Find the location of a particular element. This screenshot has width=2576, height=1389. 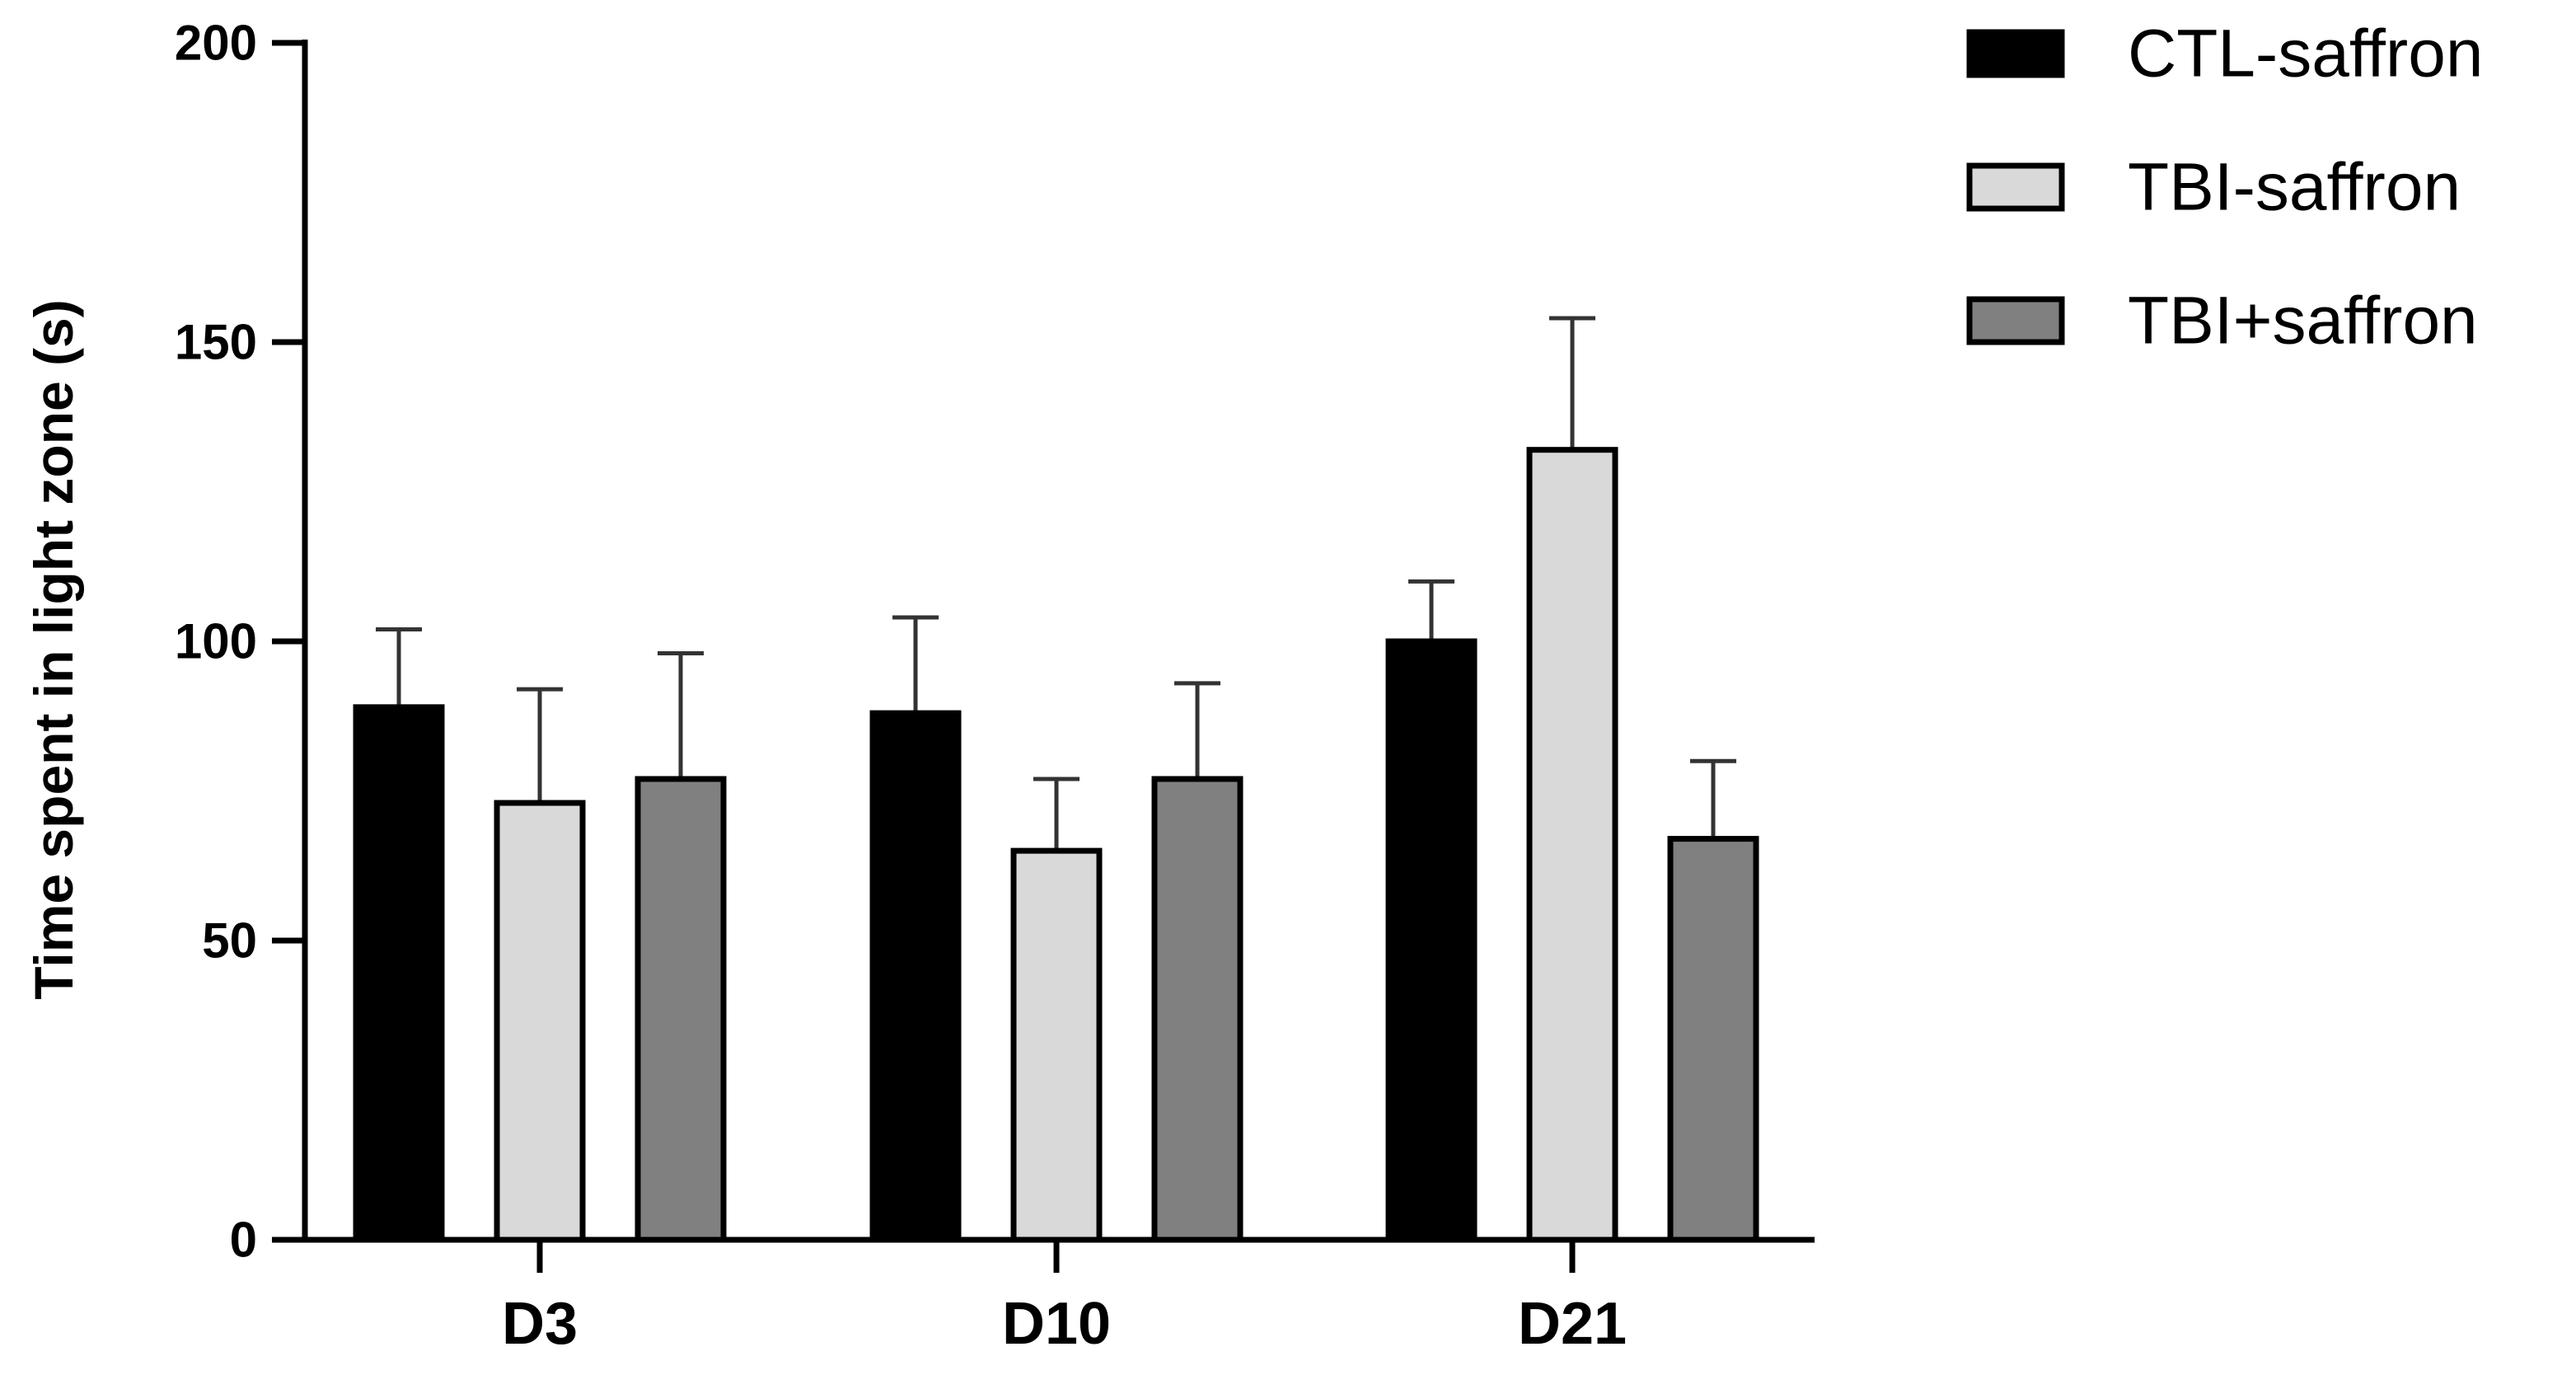

y-tick-label: 150 is located at coordinates (216, 342).